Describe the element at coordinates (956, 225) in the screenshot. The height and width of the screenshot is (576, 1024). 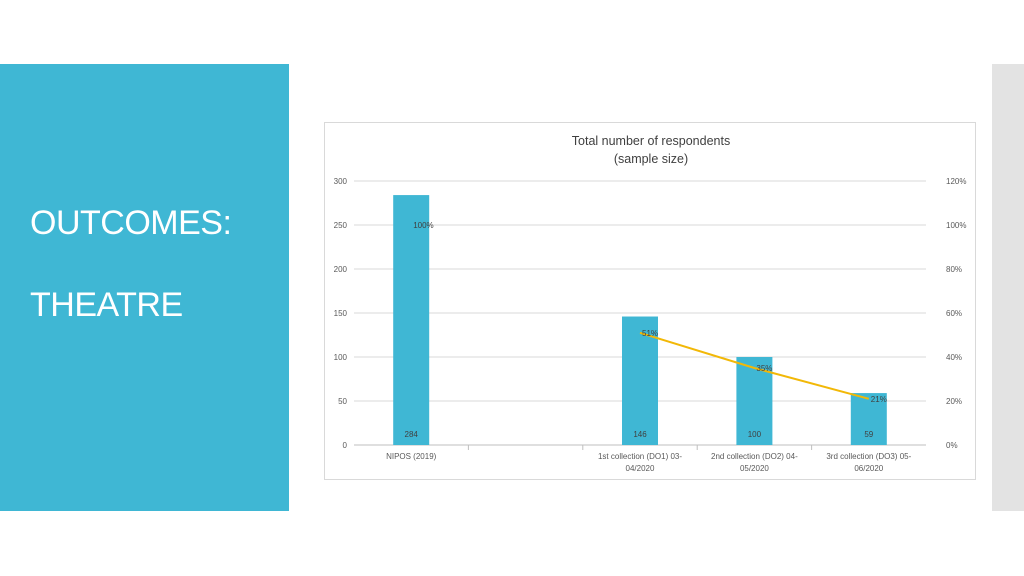
I see `y-right-tick-label: 100%` at that location.